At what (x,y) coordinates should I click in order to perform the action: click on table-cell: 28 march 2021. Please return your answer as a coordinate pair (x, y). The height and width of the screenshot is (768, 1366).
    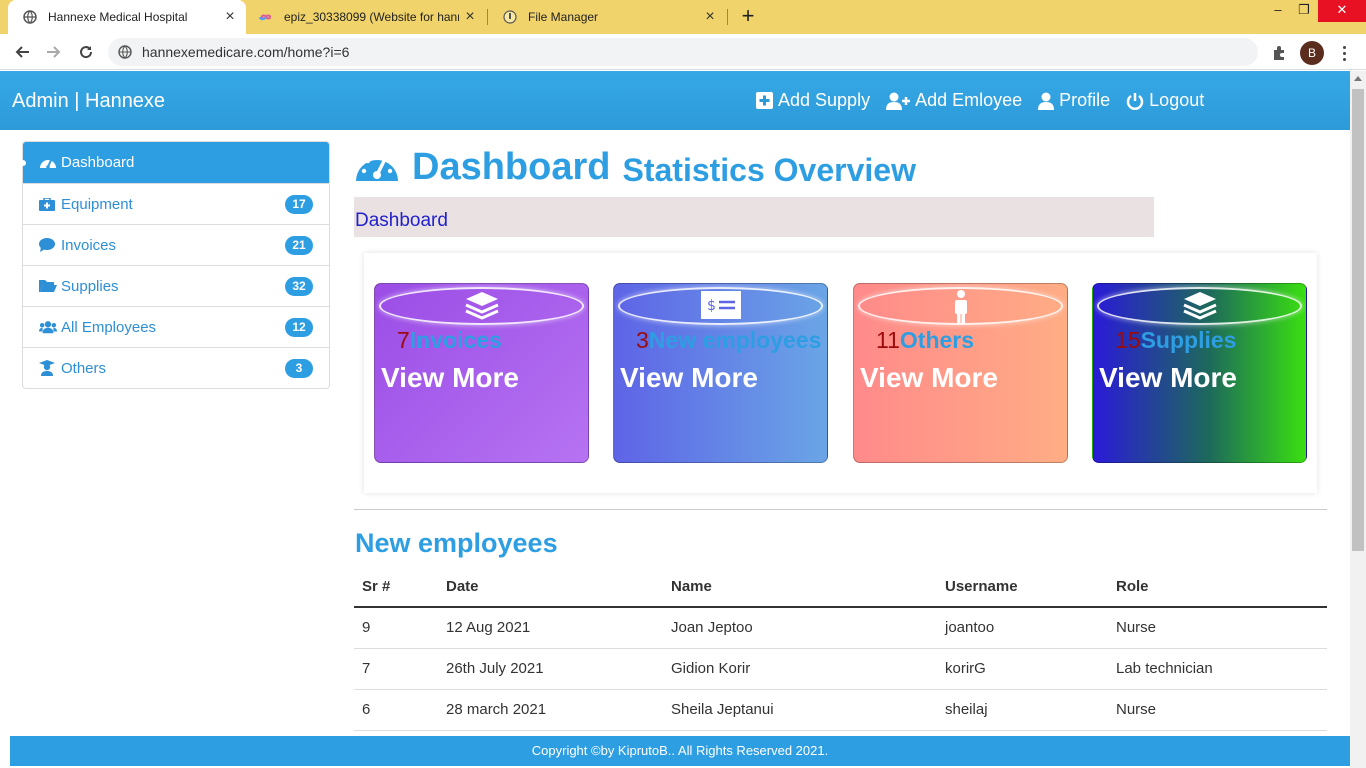
    Looking at the image, I should click on (550, 710).